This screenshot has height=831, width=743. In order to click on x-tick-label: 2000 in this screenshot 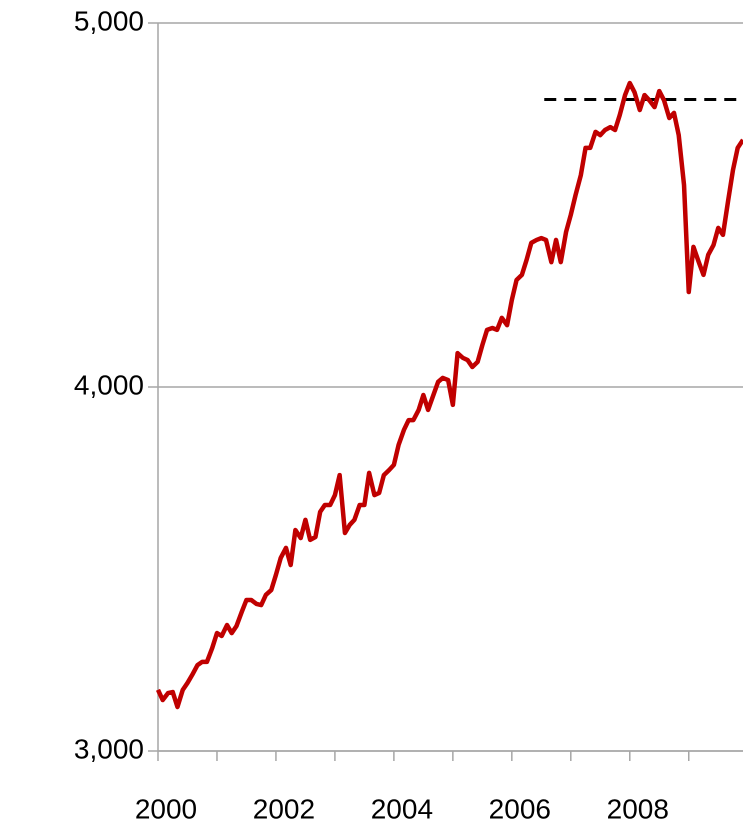, I will do `click(166, 808)`.